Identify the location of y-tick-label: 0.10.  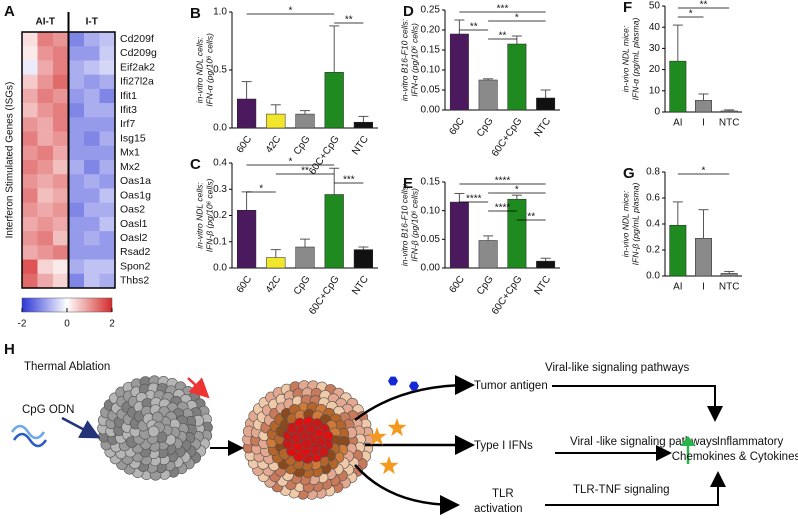
(431, 210).